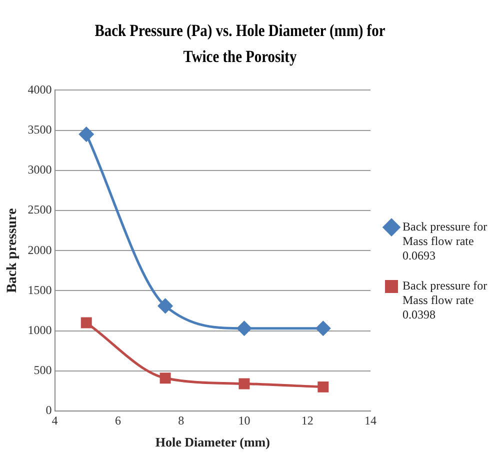 The width and height of the screenshot is (494, 472). What do you see at coordinates (307, 420) in the screenshot?
I see `x-tick-label: 12` at bounding box center [307, 420].